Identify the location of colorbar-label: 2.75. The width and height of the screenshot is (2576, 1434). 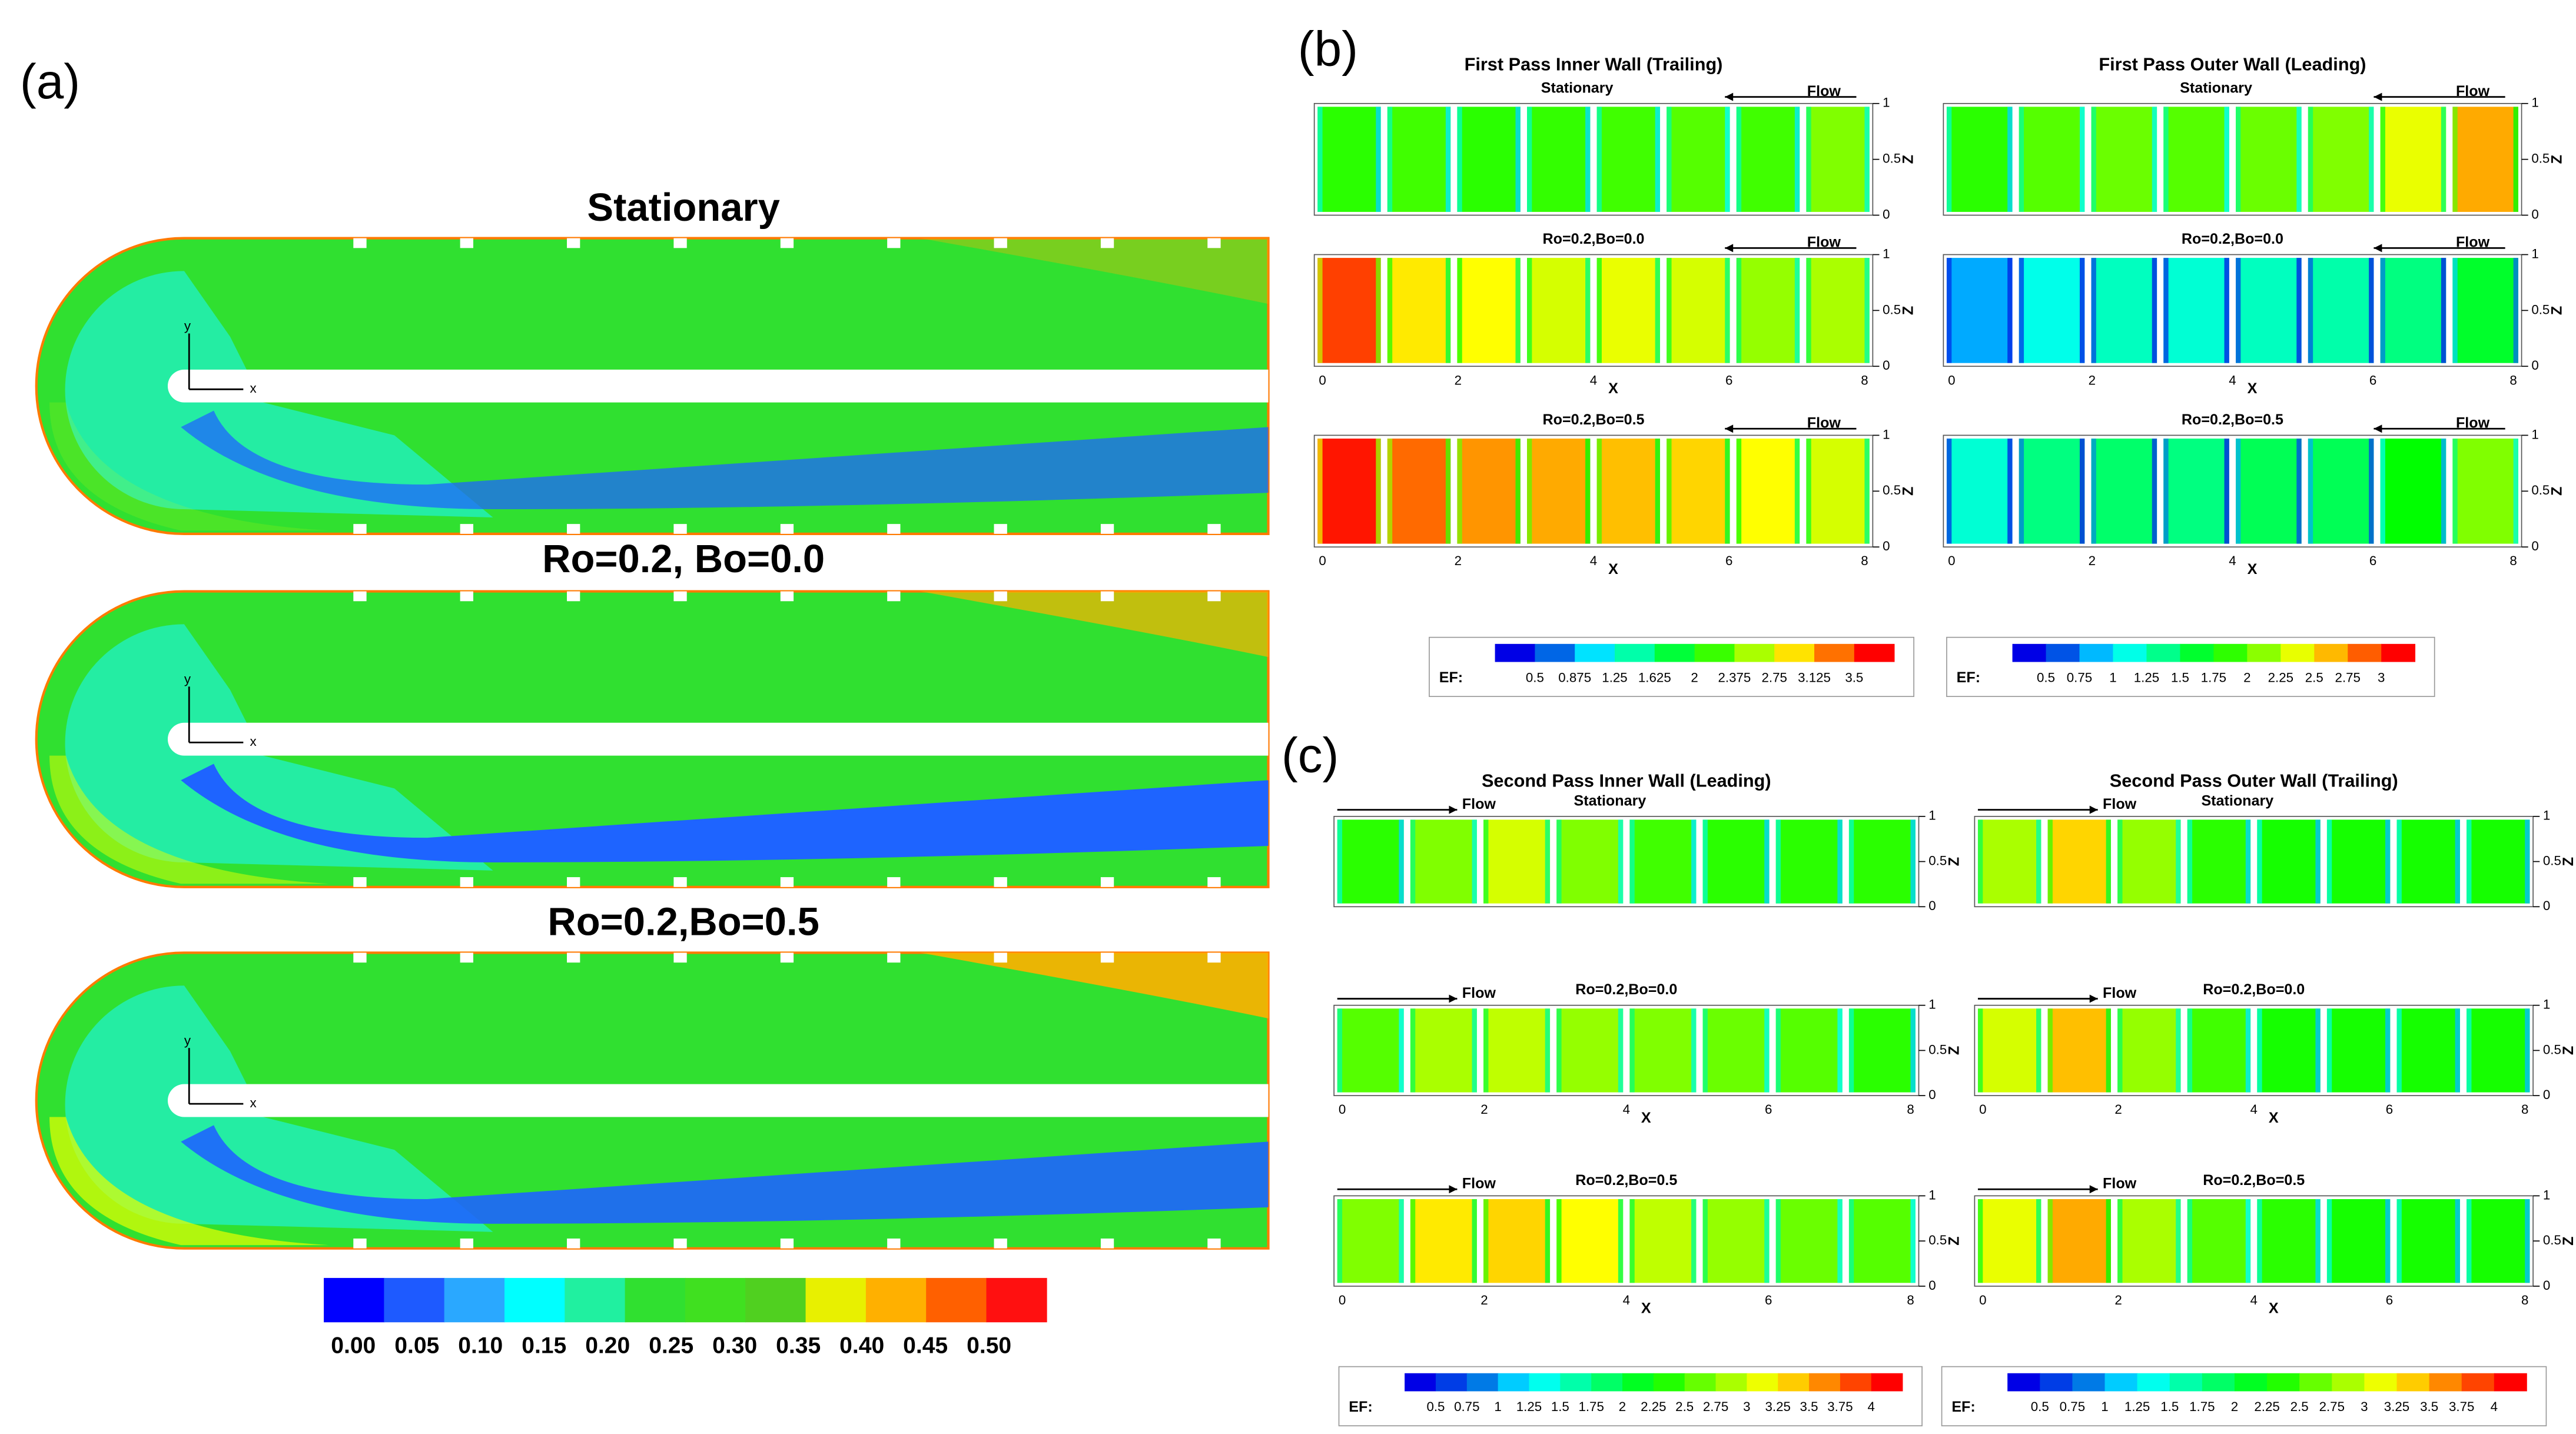
(2332, 1406).